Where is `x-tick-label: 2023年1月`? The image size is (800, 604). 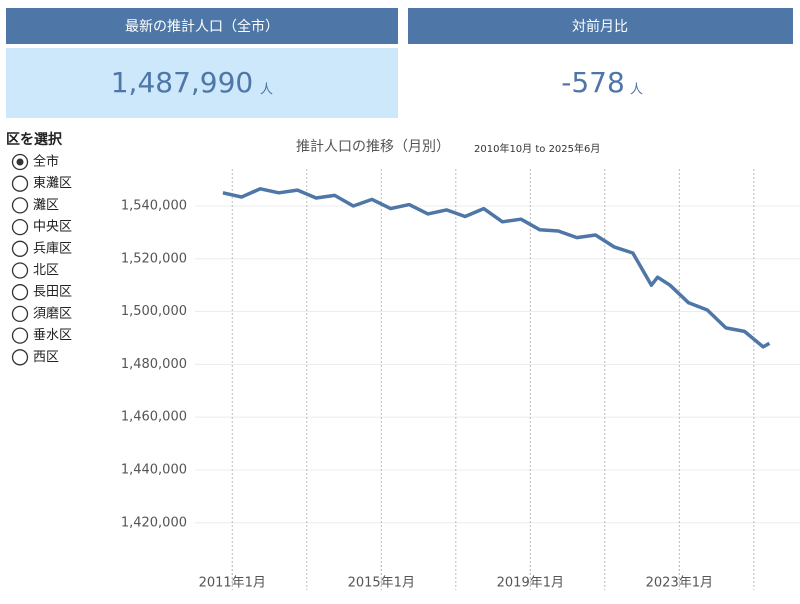
x-tick-label: 2023年1月 is located at coordinates (679, 583).